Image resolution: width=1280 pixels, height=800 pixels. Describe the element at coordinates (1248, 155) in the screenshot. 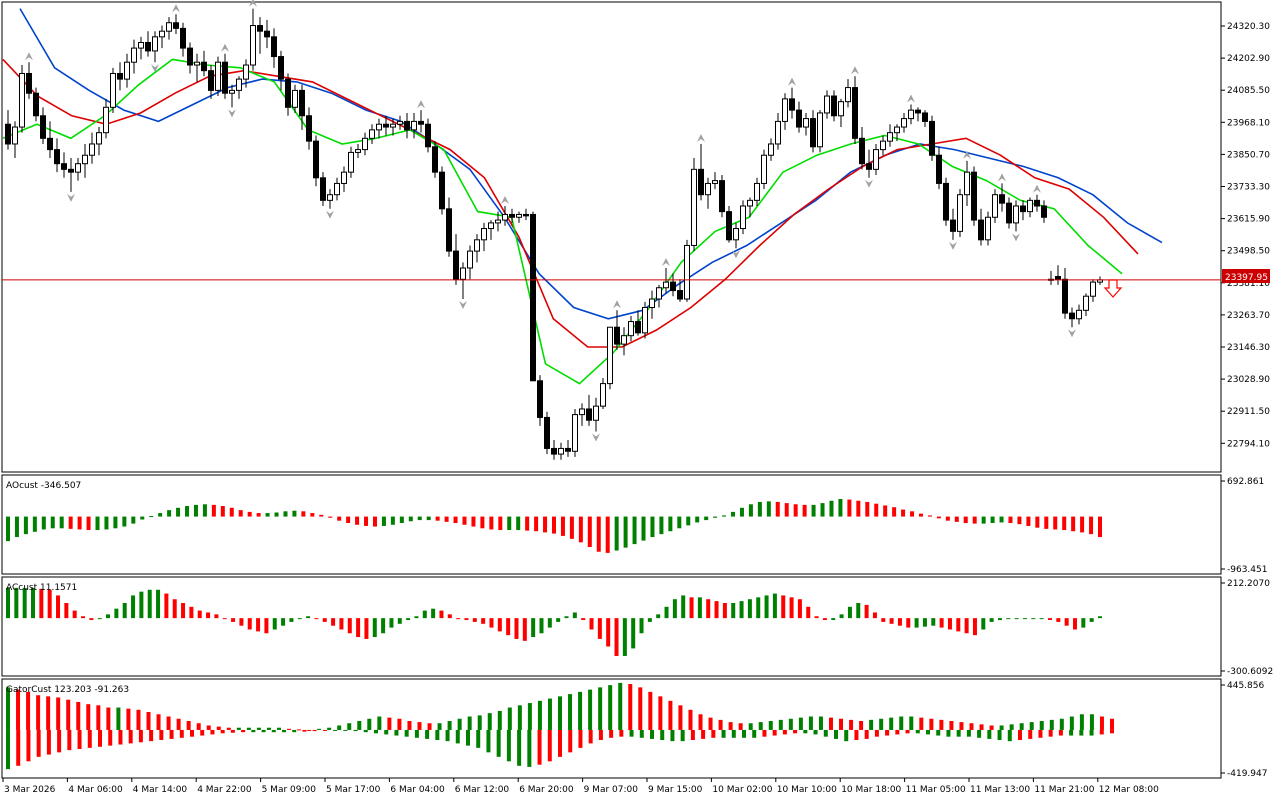

I see `y-tick-label: 23850.70` at that location.